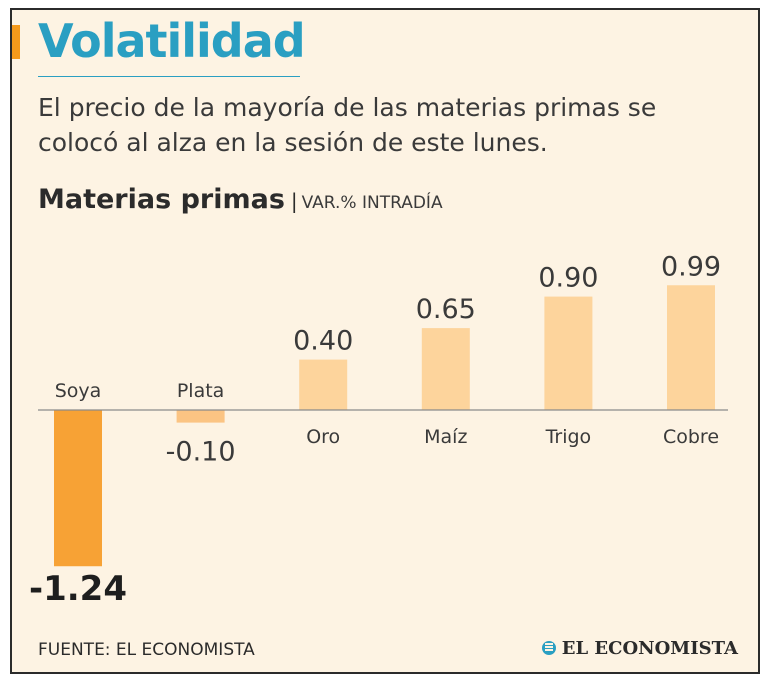 The image size is (768, 679). What do you see at coordinates (445, 369) in the screenshot?
I see `bar-maíz` at bounding box center [445, 369].